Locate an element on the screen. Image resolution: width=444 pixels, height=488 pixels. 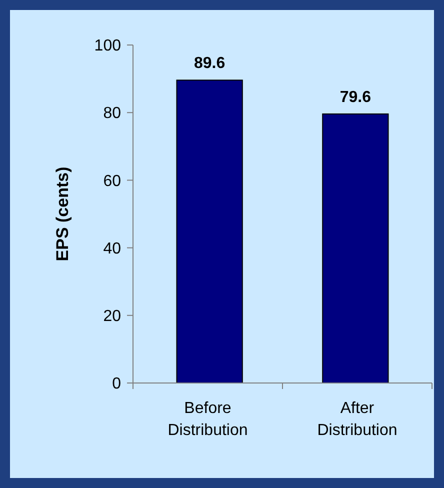
y-tick-label: 100 is located at coordinates (108, 46).